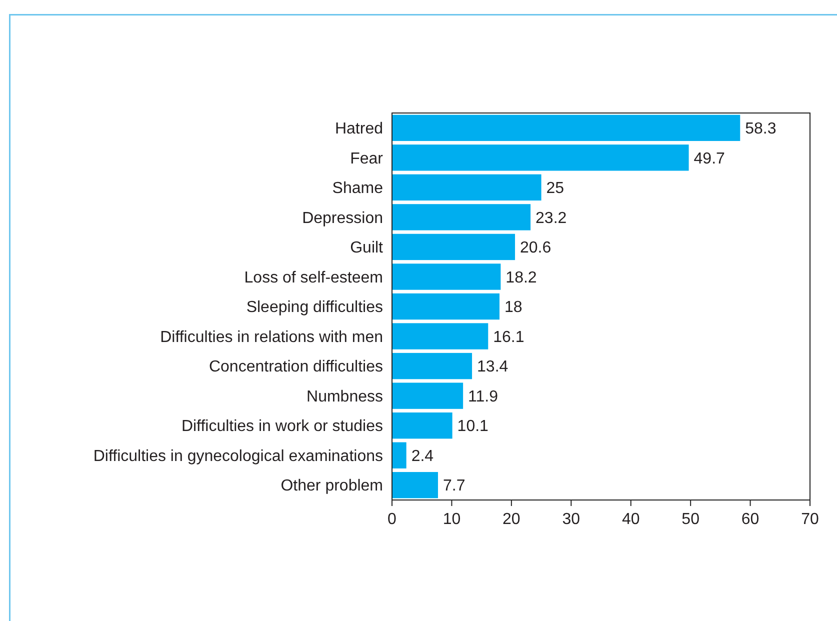  I want to click on x-tick-label: 20, so click(511, 519).